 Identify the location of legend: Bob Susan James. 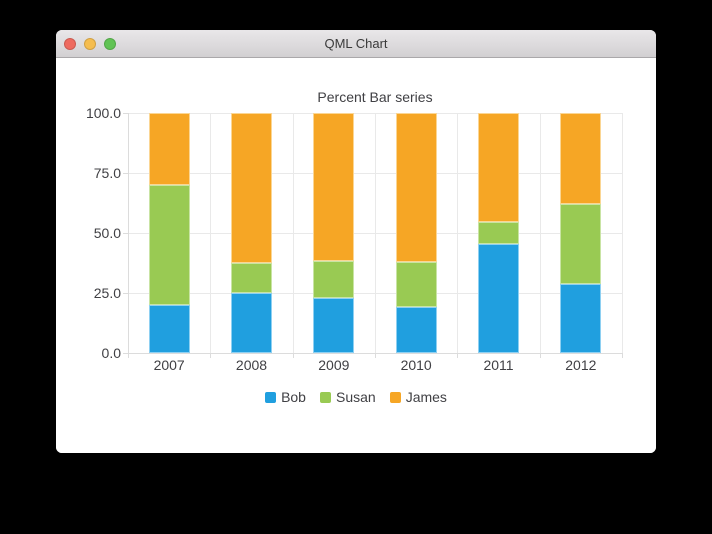
(356, 397).